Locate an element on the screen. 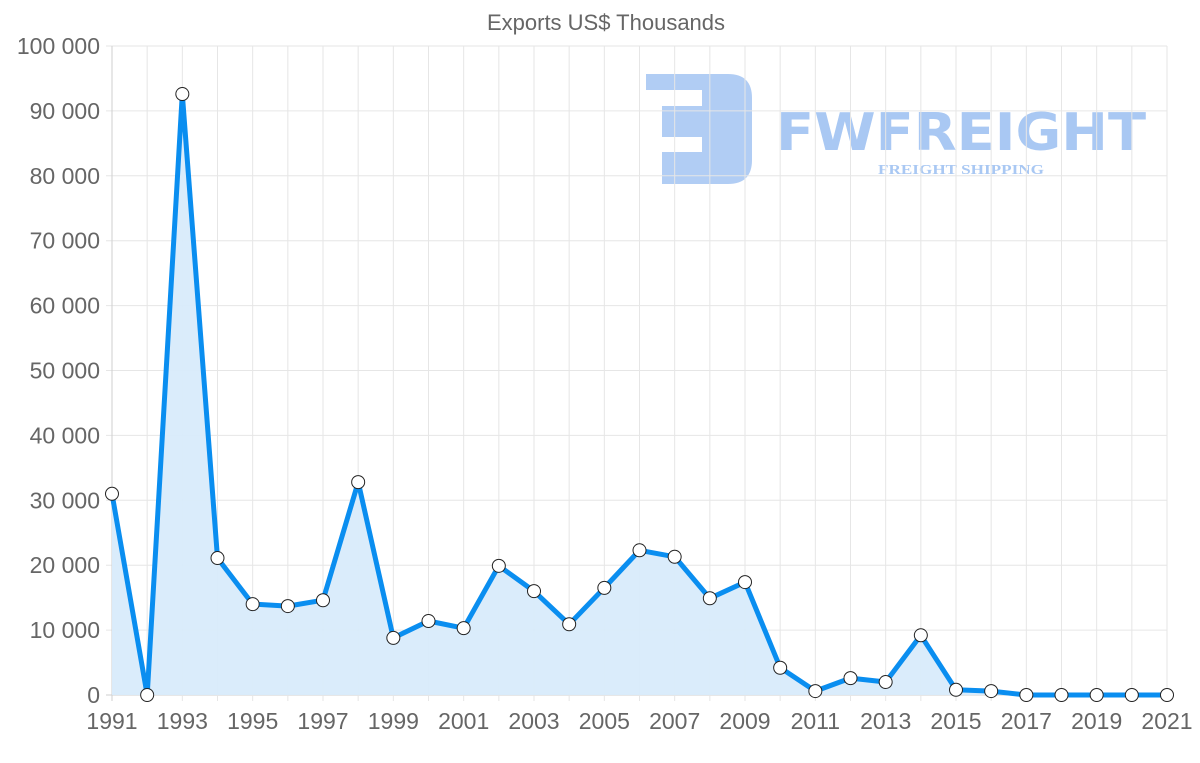 The width and height of the screenshot is (1200, 763). fwfreight-logo-icon is located at coordinates (699, 129).